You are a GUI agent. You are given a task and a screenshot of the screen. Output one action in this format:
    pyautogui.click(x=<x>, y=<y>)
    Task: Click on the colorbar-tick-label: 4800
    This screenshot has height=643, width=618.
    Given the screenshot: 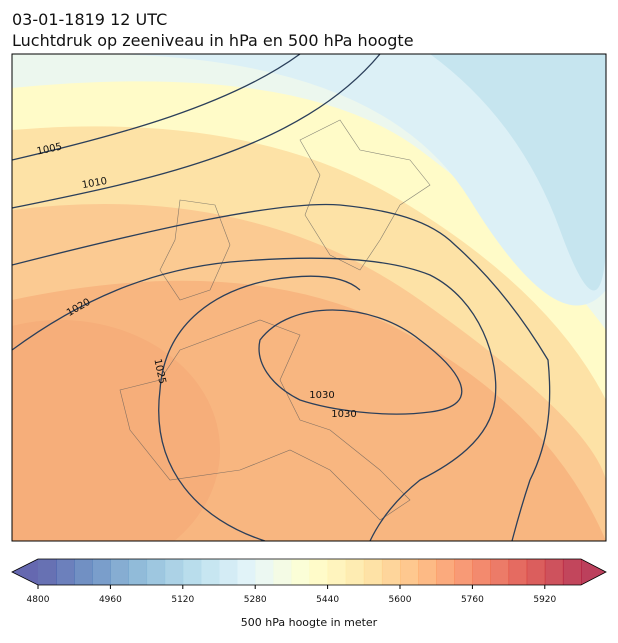 What is the action you would take?
    pyautogui.click(x=38, y=600)
    